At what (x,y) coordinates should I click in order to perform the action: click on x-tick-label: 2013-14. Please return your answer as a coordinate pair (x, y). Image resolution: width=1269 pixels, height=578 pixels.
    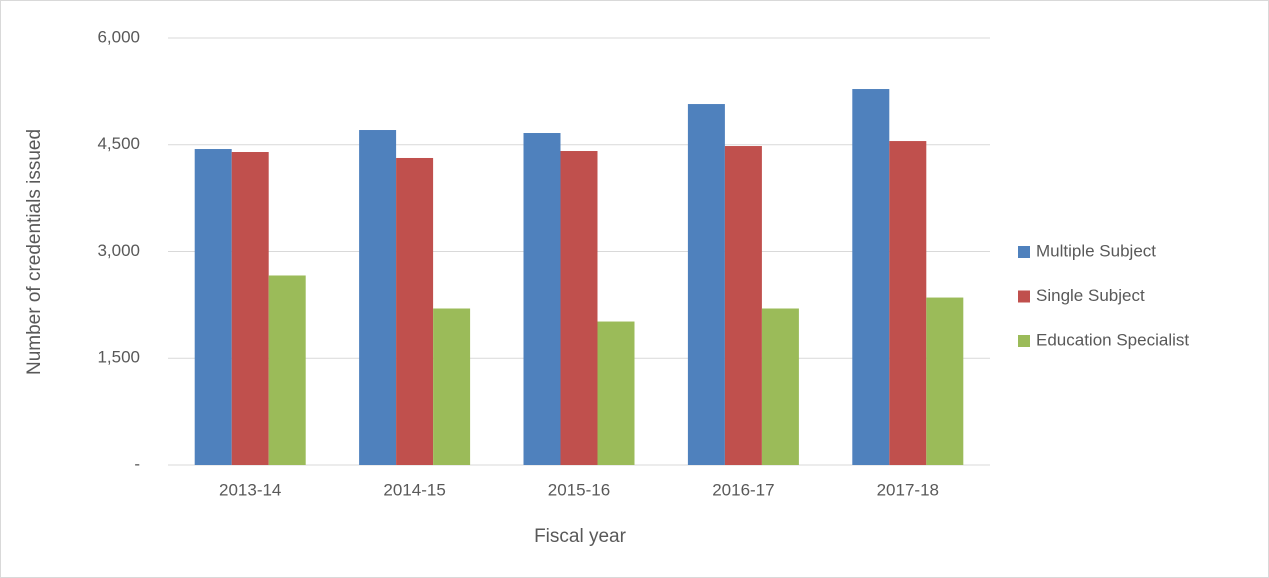
    Looking at the image, I should click on (250, 489).